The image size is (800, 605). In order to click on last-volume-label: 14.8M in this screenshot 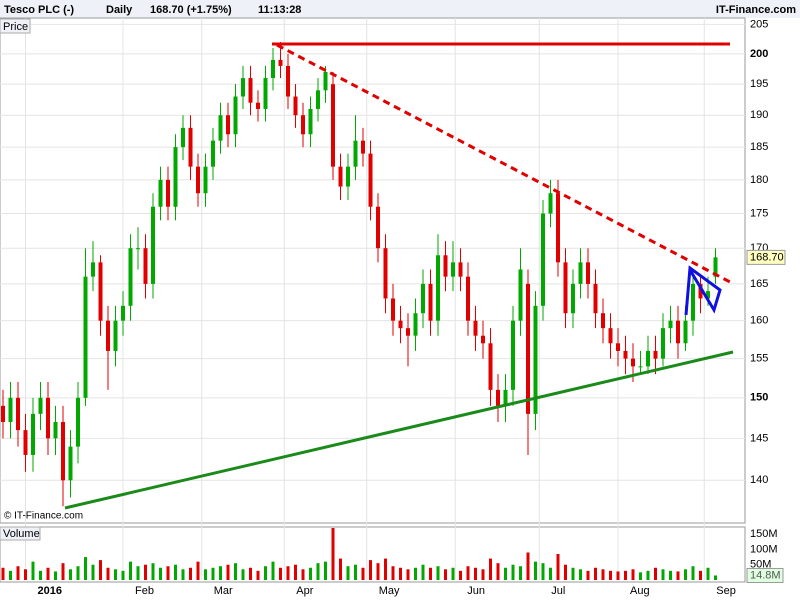, I will do `click(765, 575)`.